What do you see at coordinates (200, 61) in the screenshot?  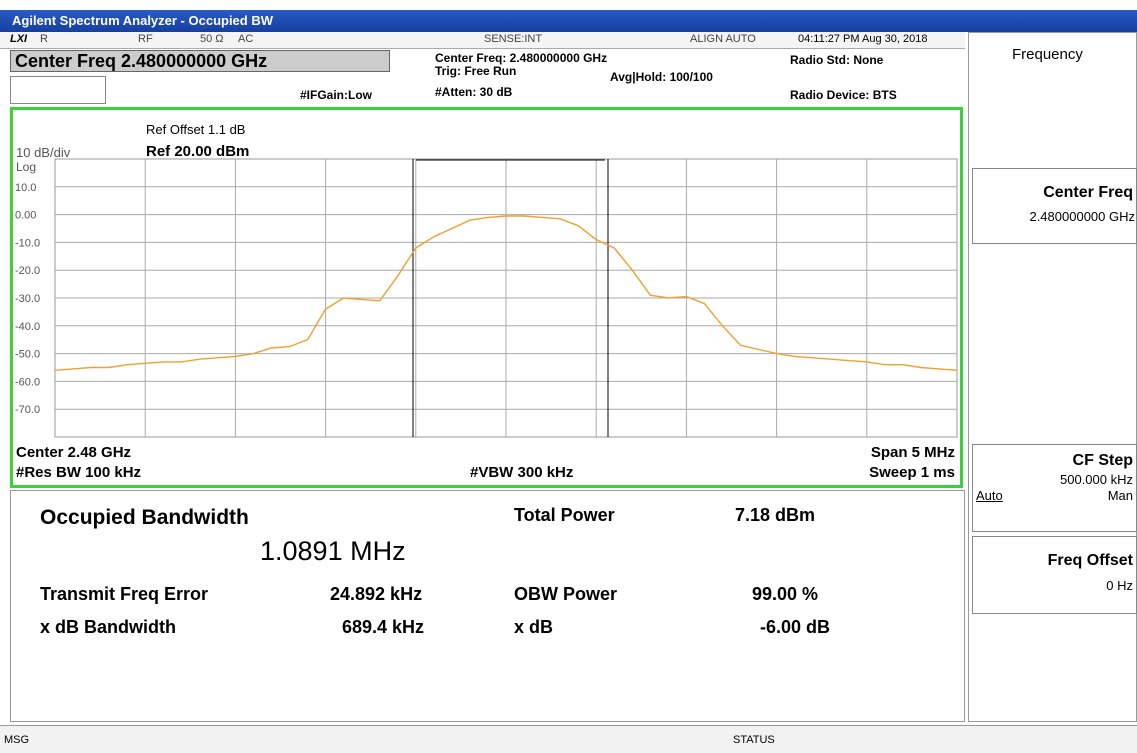 I see `center-freq-button: Center Freq 2.480000000 GHz` at bounding box center [200, 61].